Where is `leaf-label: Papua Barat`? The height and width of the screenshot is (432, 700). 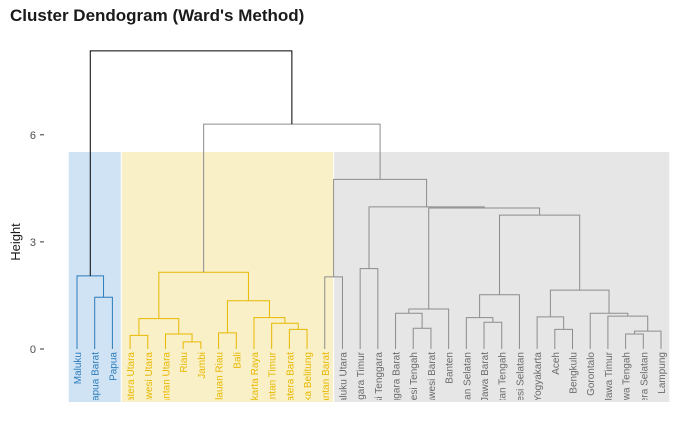
leaf-label: Papua Barat is located at coordinates (96, 380).